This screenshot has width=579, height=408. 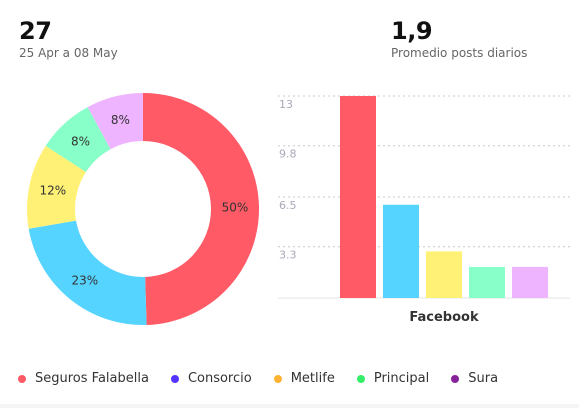 I want to click on legend-item-seguros-falabella: Seguros Falabella, so click(x=83, y=378).